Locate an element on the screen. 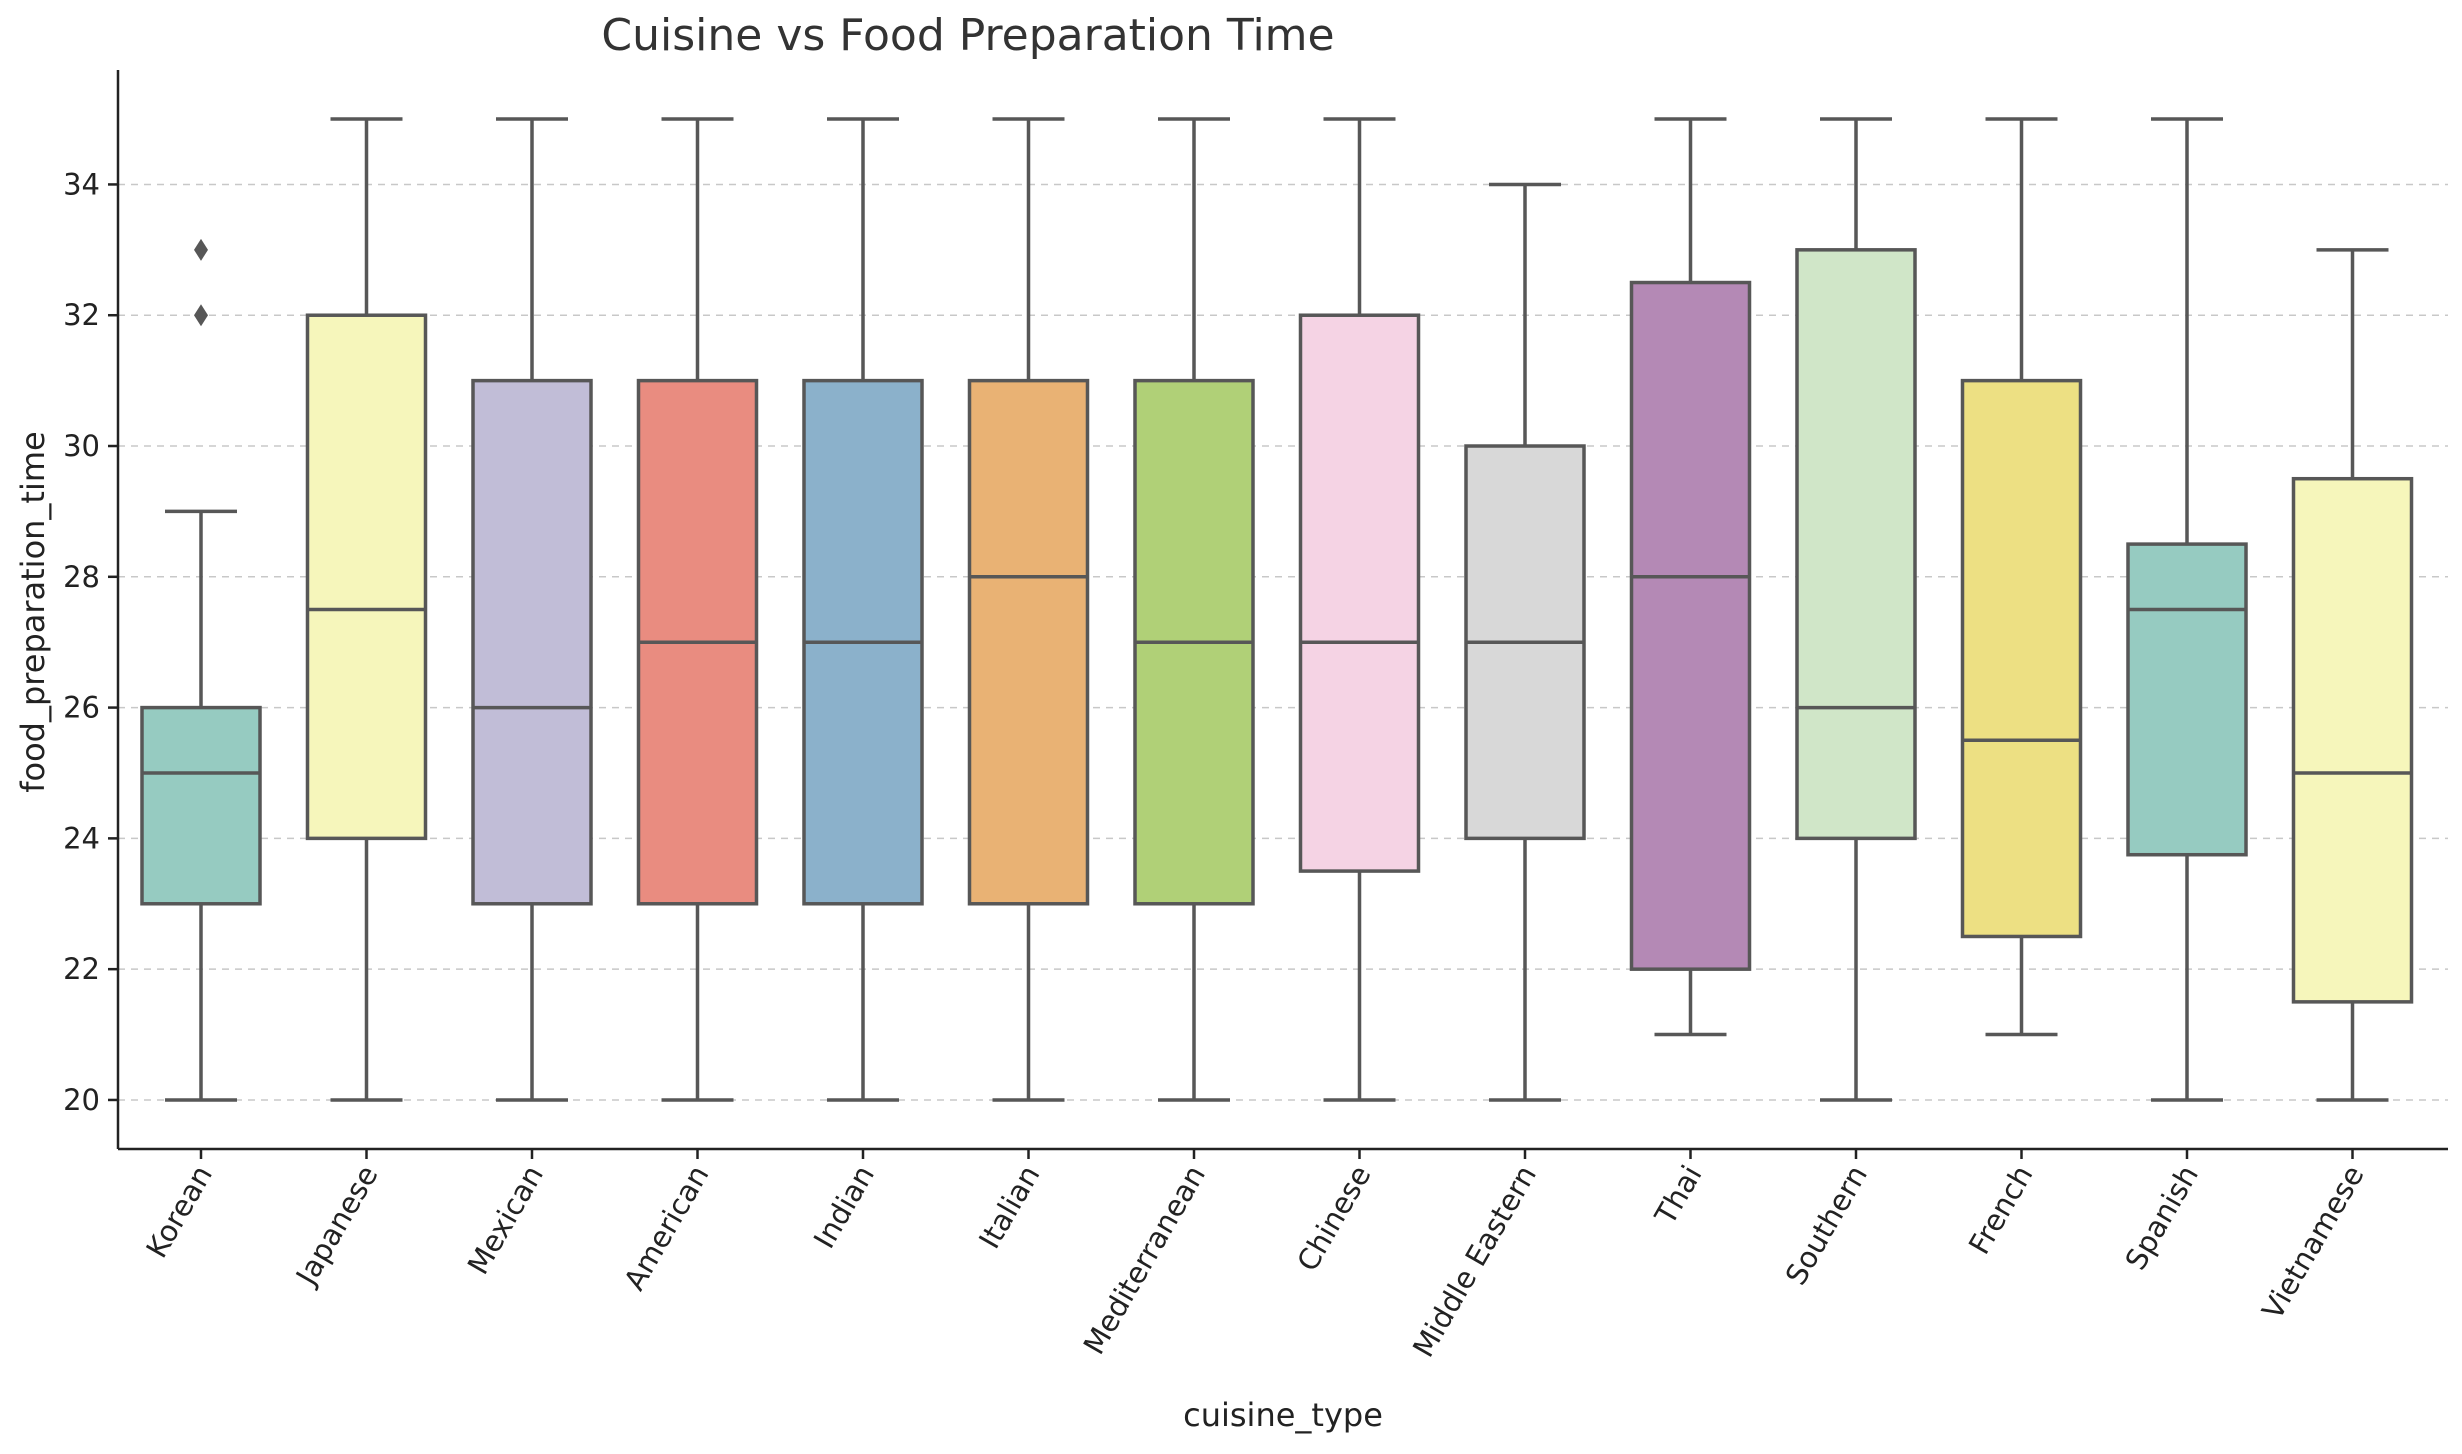  box-spanish is located at coordinates (2187, 609).